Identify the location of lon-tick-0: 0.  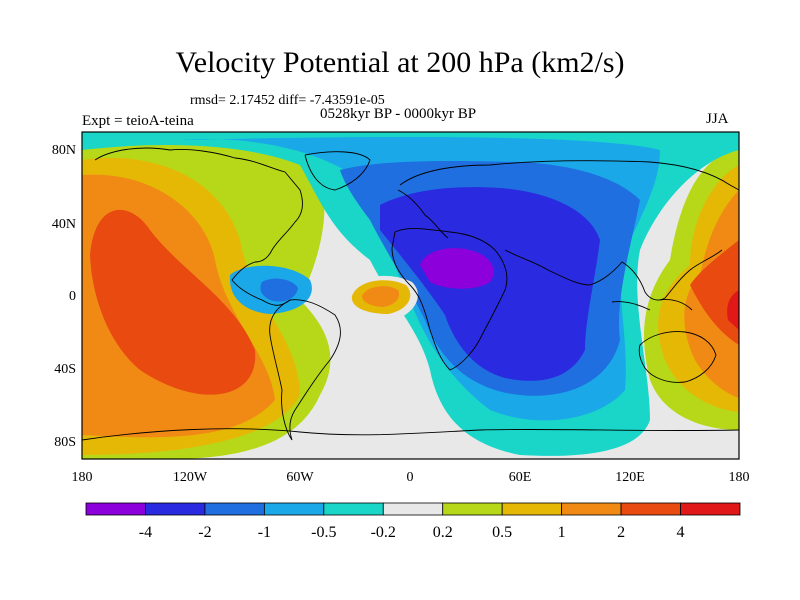
(410, 477).